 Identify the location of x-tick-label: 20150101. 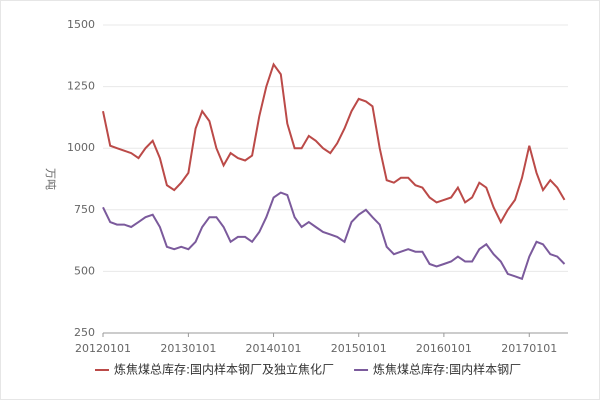
(359, 348).